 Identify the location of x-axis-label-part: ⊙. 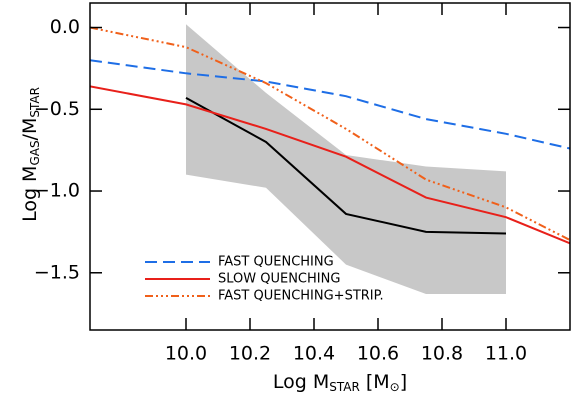
(395, 387).